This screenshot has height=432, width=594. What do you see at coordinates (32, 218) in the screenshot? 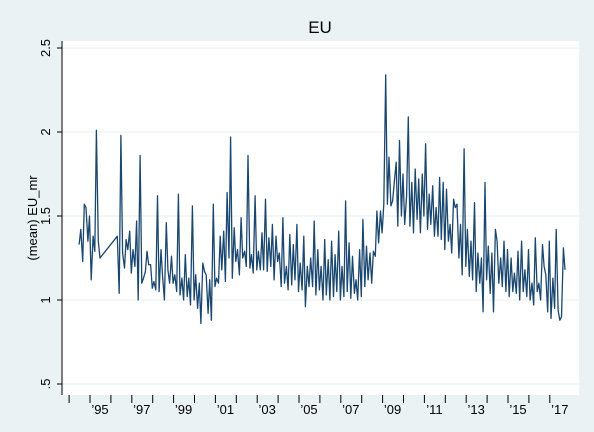
I see `y-axis-title: (mean) EU_mr` at bounding box center [32, 218].